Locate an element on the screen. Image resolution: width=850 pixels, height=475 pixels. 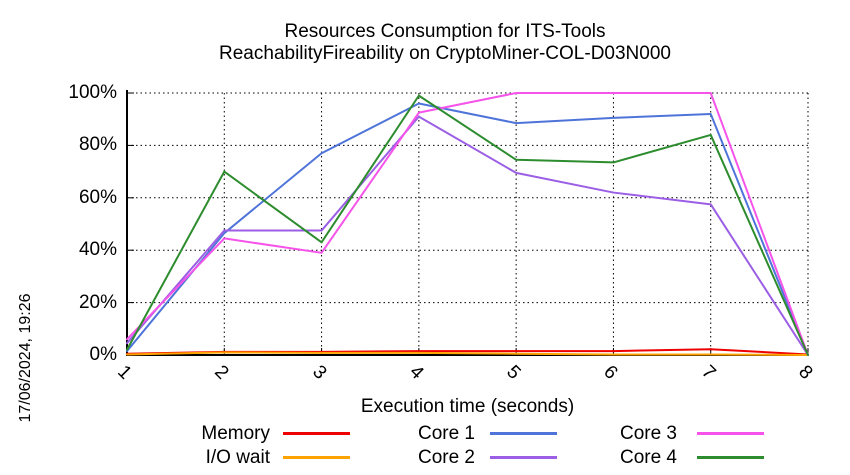
legend-label-i-o-wait: I/O wait is located at coordinates (237, 457).